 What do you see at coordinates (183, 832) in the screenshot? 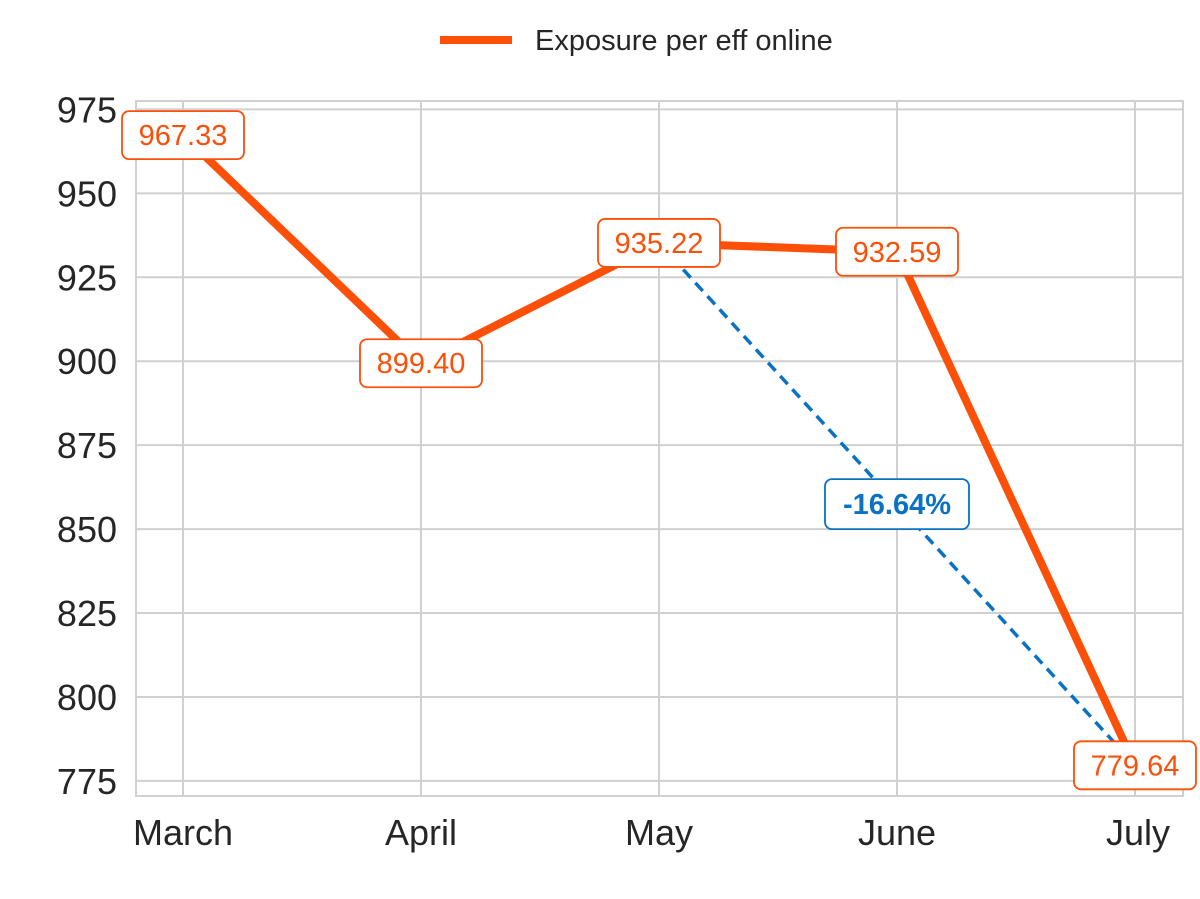
I see `x-tick-label: March` at bounding box center [183, 832].